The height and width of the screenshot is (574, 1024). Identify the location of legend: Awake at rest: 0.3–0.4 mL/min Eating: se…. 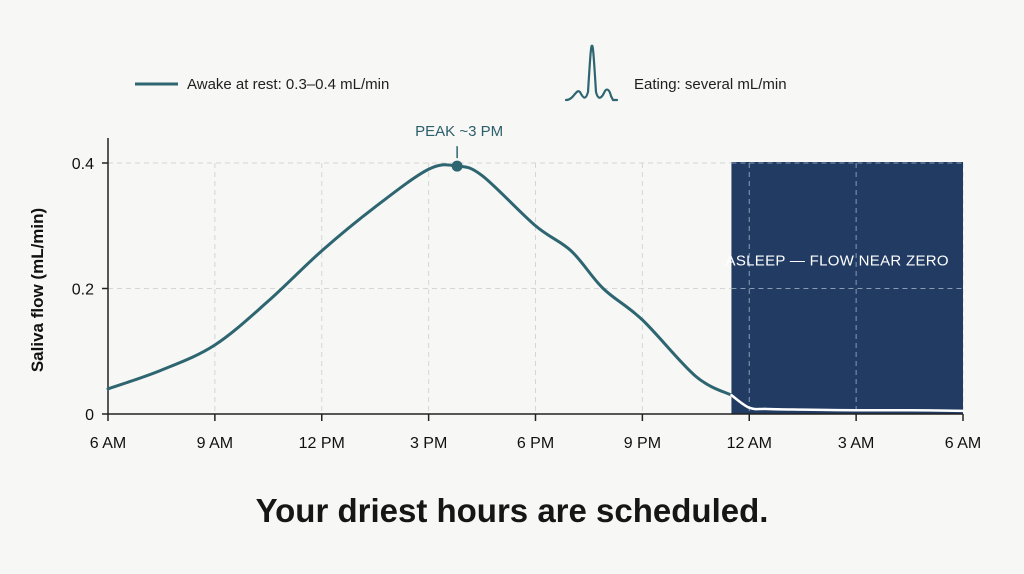
(461, 73).